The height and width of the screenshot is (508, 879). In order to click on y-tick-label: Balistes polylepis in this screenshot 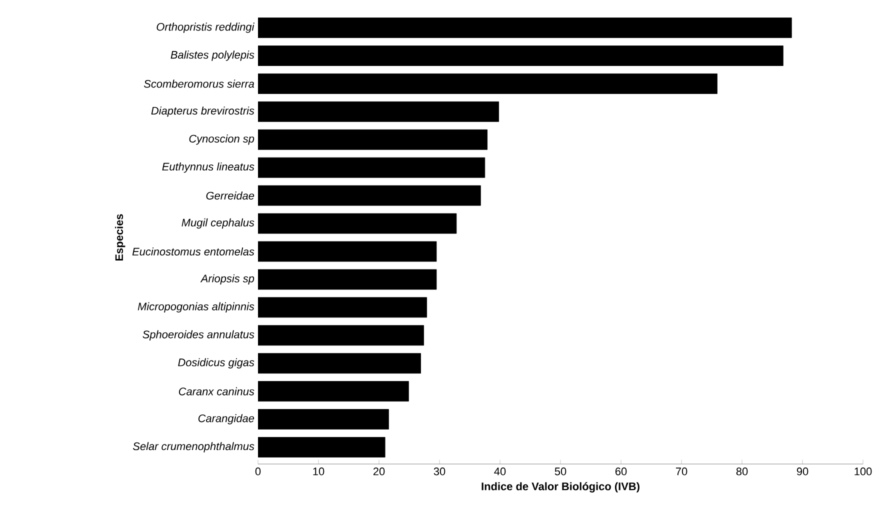, I will do `click(212, 55)`.